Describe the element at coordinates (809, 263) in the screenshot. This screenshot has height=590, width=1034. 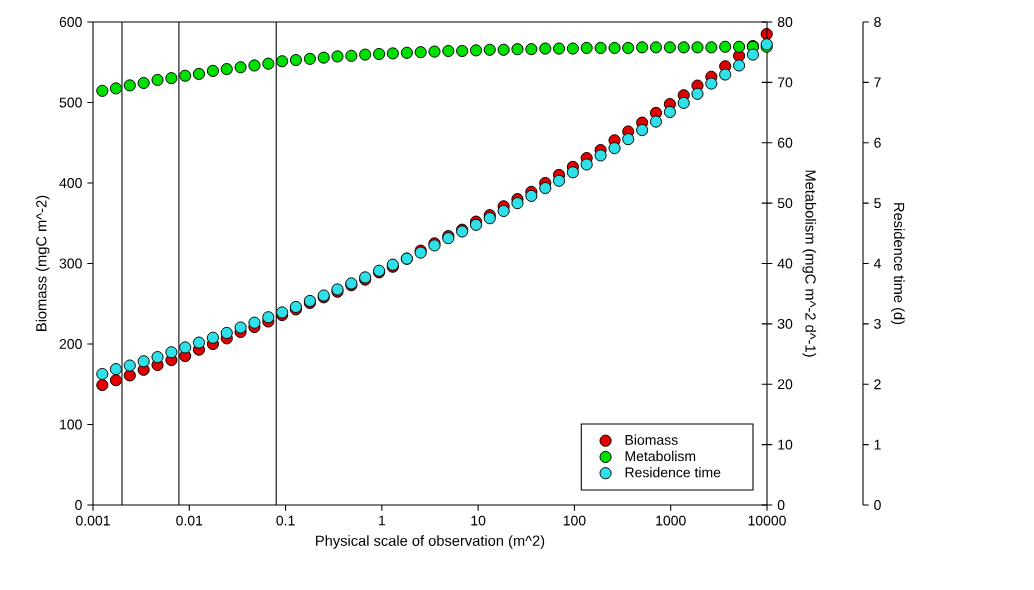
I see `y2-axis-title: Metabolism (mgC m^-2 d^-1)` at that location.